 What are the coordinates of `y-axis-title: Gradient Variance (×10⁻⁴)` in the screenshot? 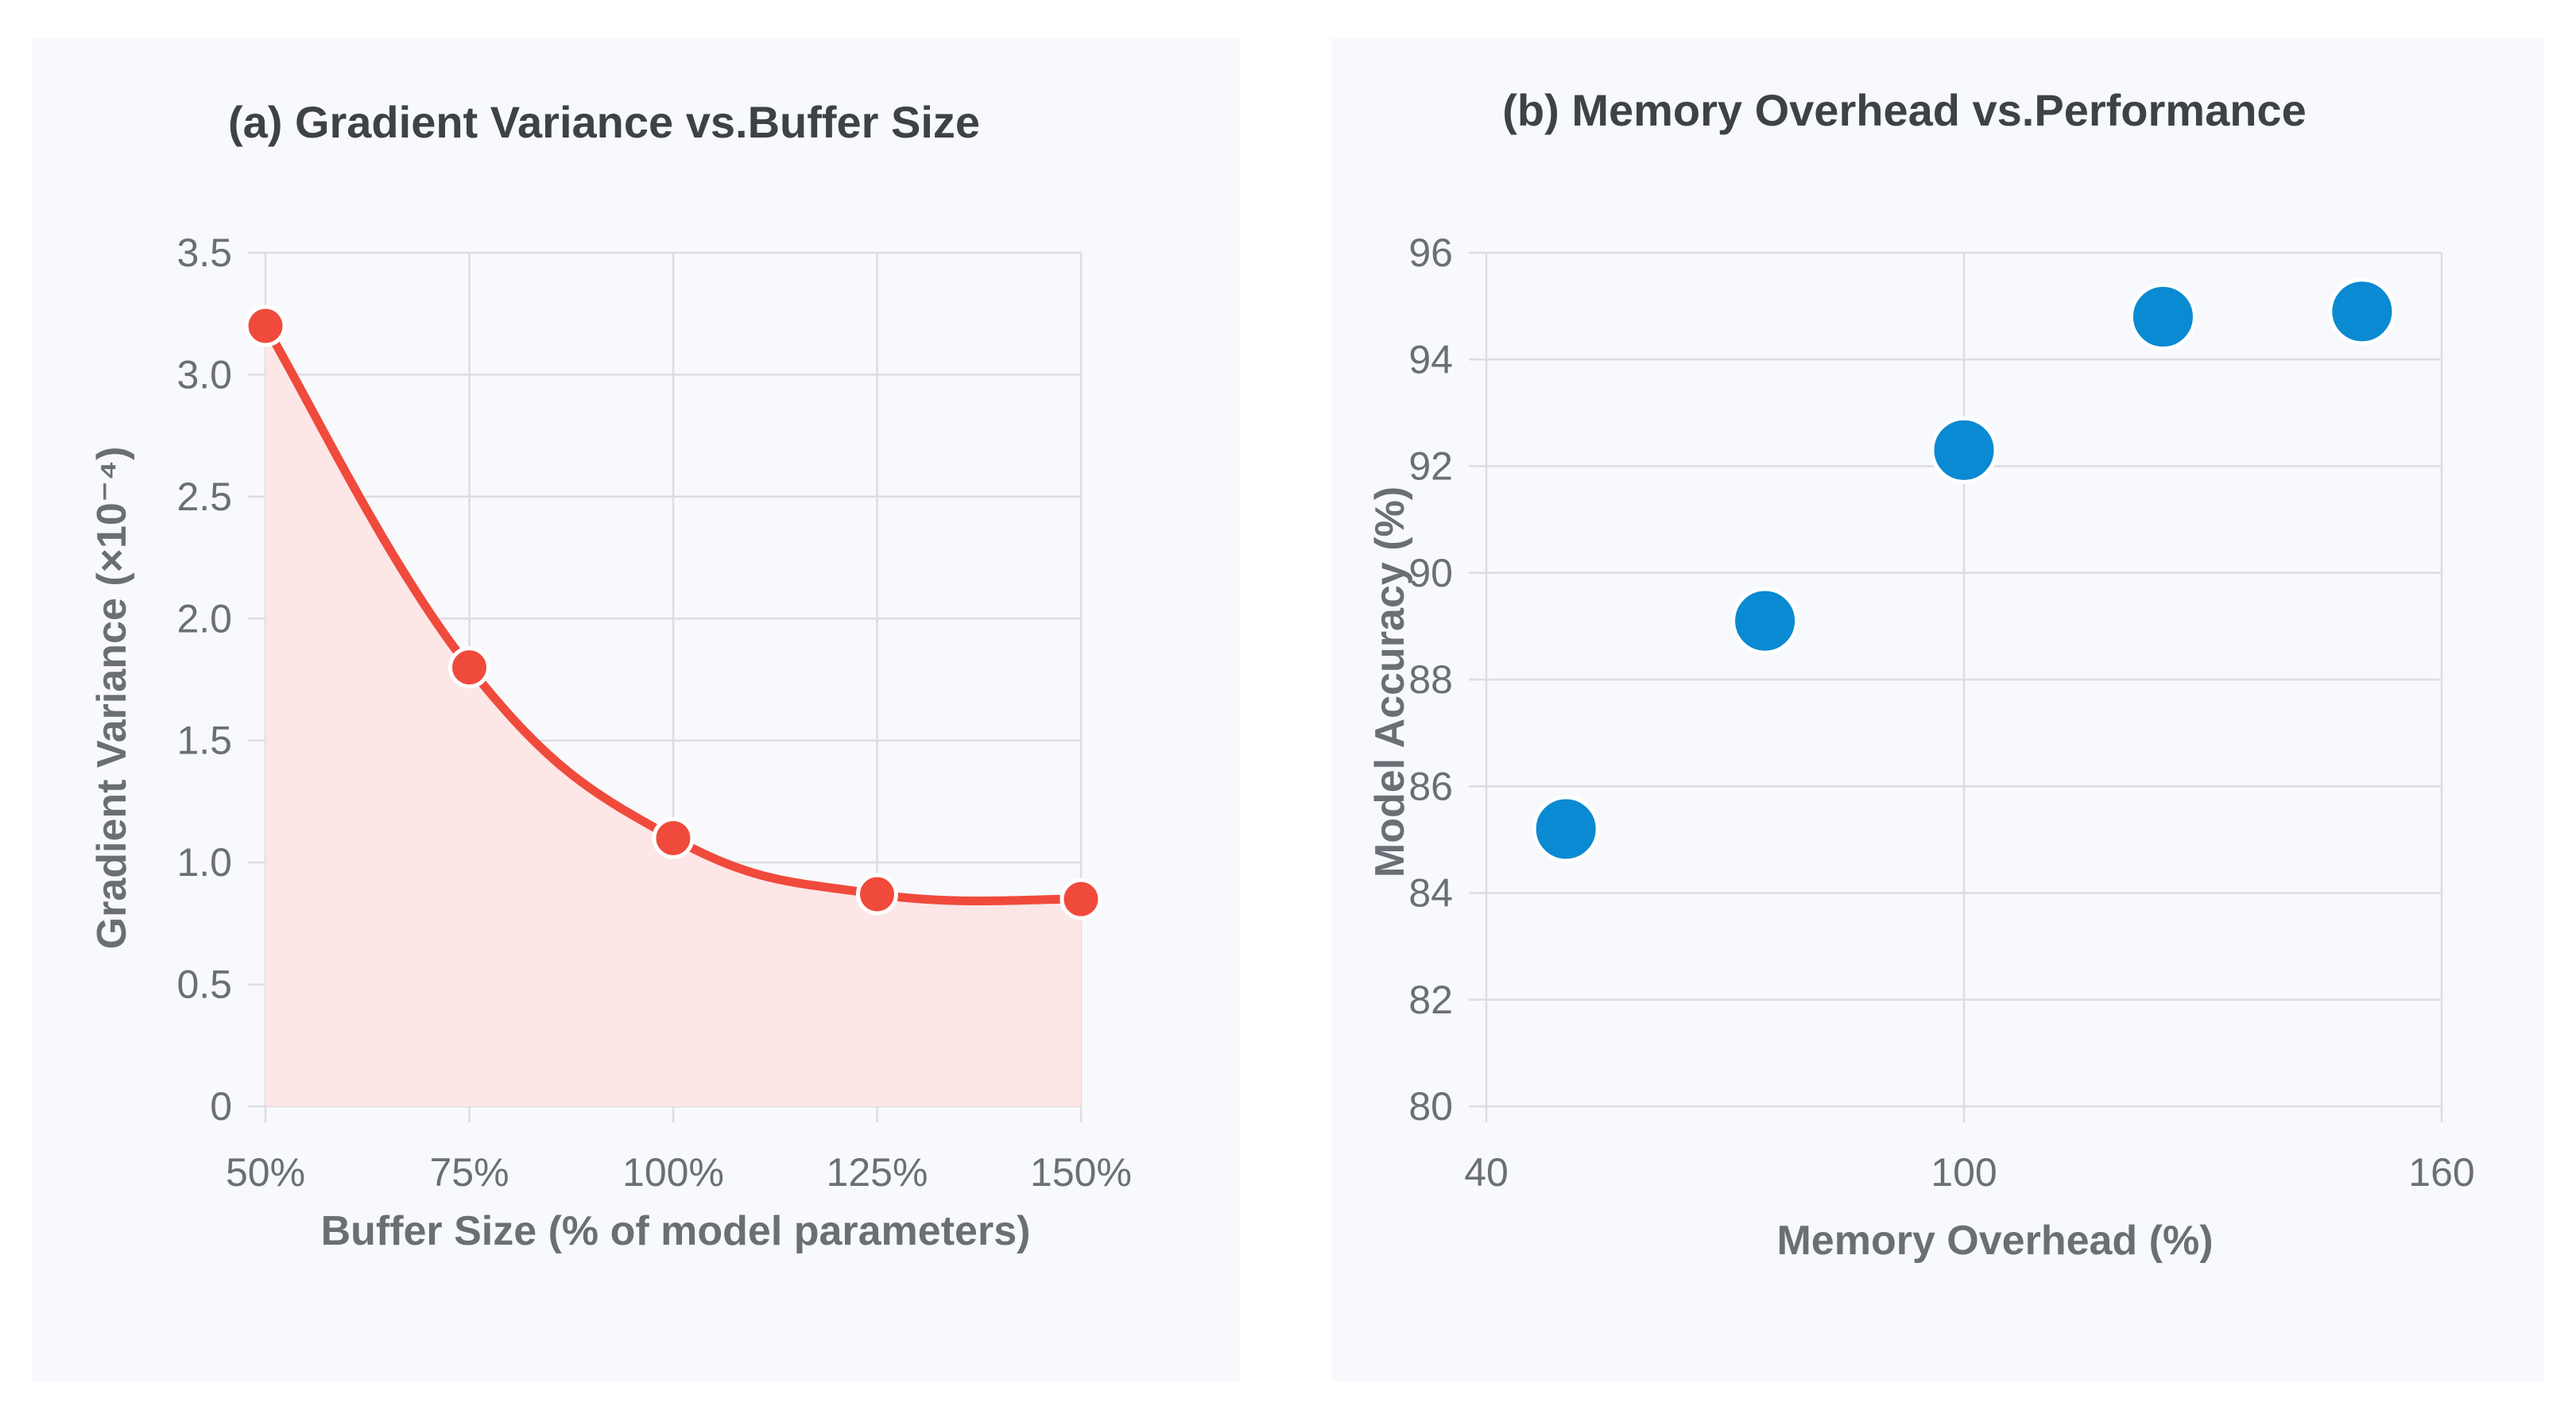 It's located at (112, 699).